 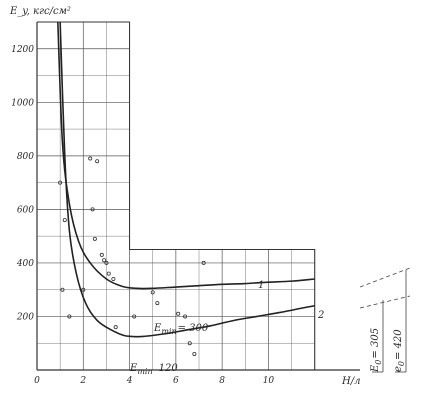 I want to click on asymptote-line-lower, so click(x=385, y=302).